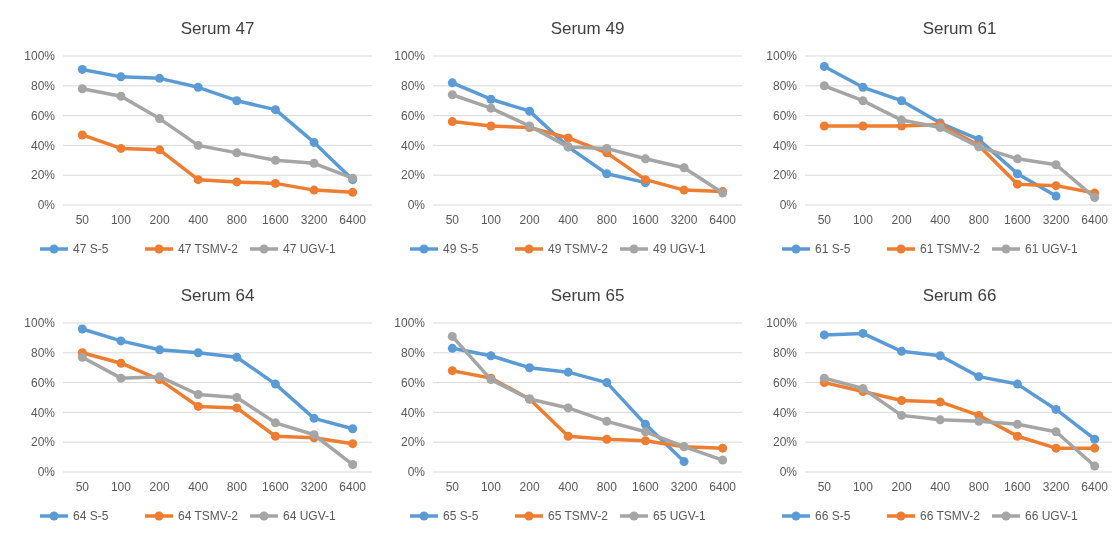 The width and height of the screenshot is (1112, 534). What do you see at coordinates (959, 28) in the screenshot?
I see `chart-title: Serum 61` at bounding box center [959, 28].